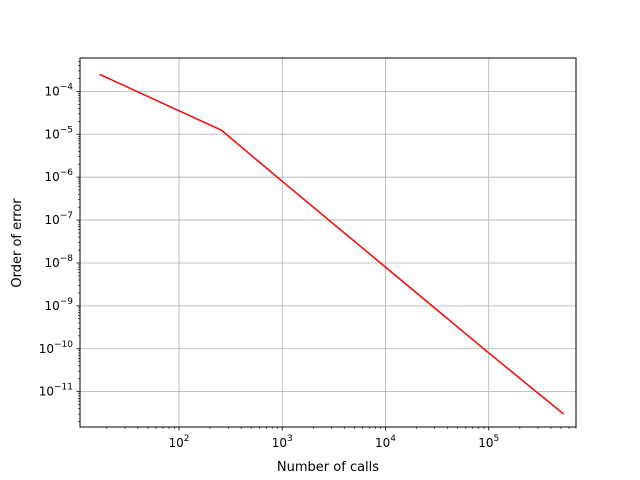 The height and width of the screenshot is (480, 640). I want to click on y-tick-label: 10⁻⁸, so click(58, 262).